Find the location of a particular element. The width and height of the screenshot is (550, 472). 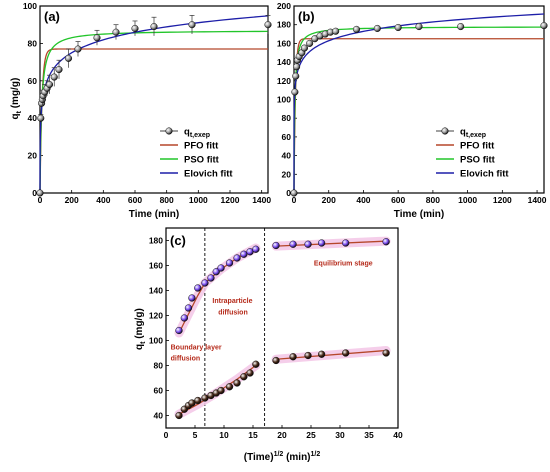

x-tick-label: 40 is located at coordinates (398, 435).